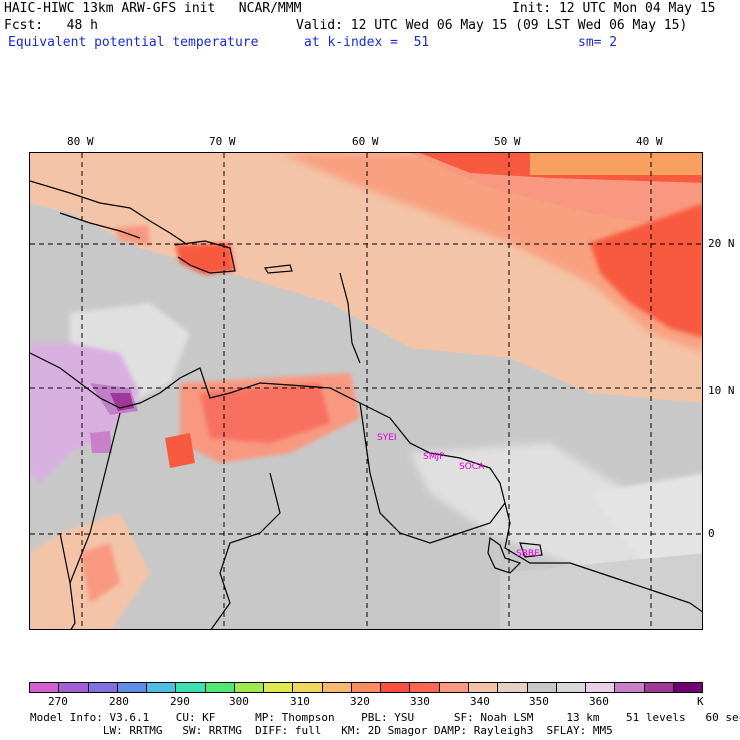  What do you see at coordinates (365, 141) in the screenshot?
I see `lon-label-60w: 60 W` at bounding box center [365, 141].